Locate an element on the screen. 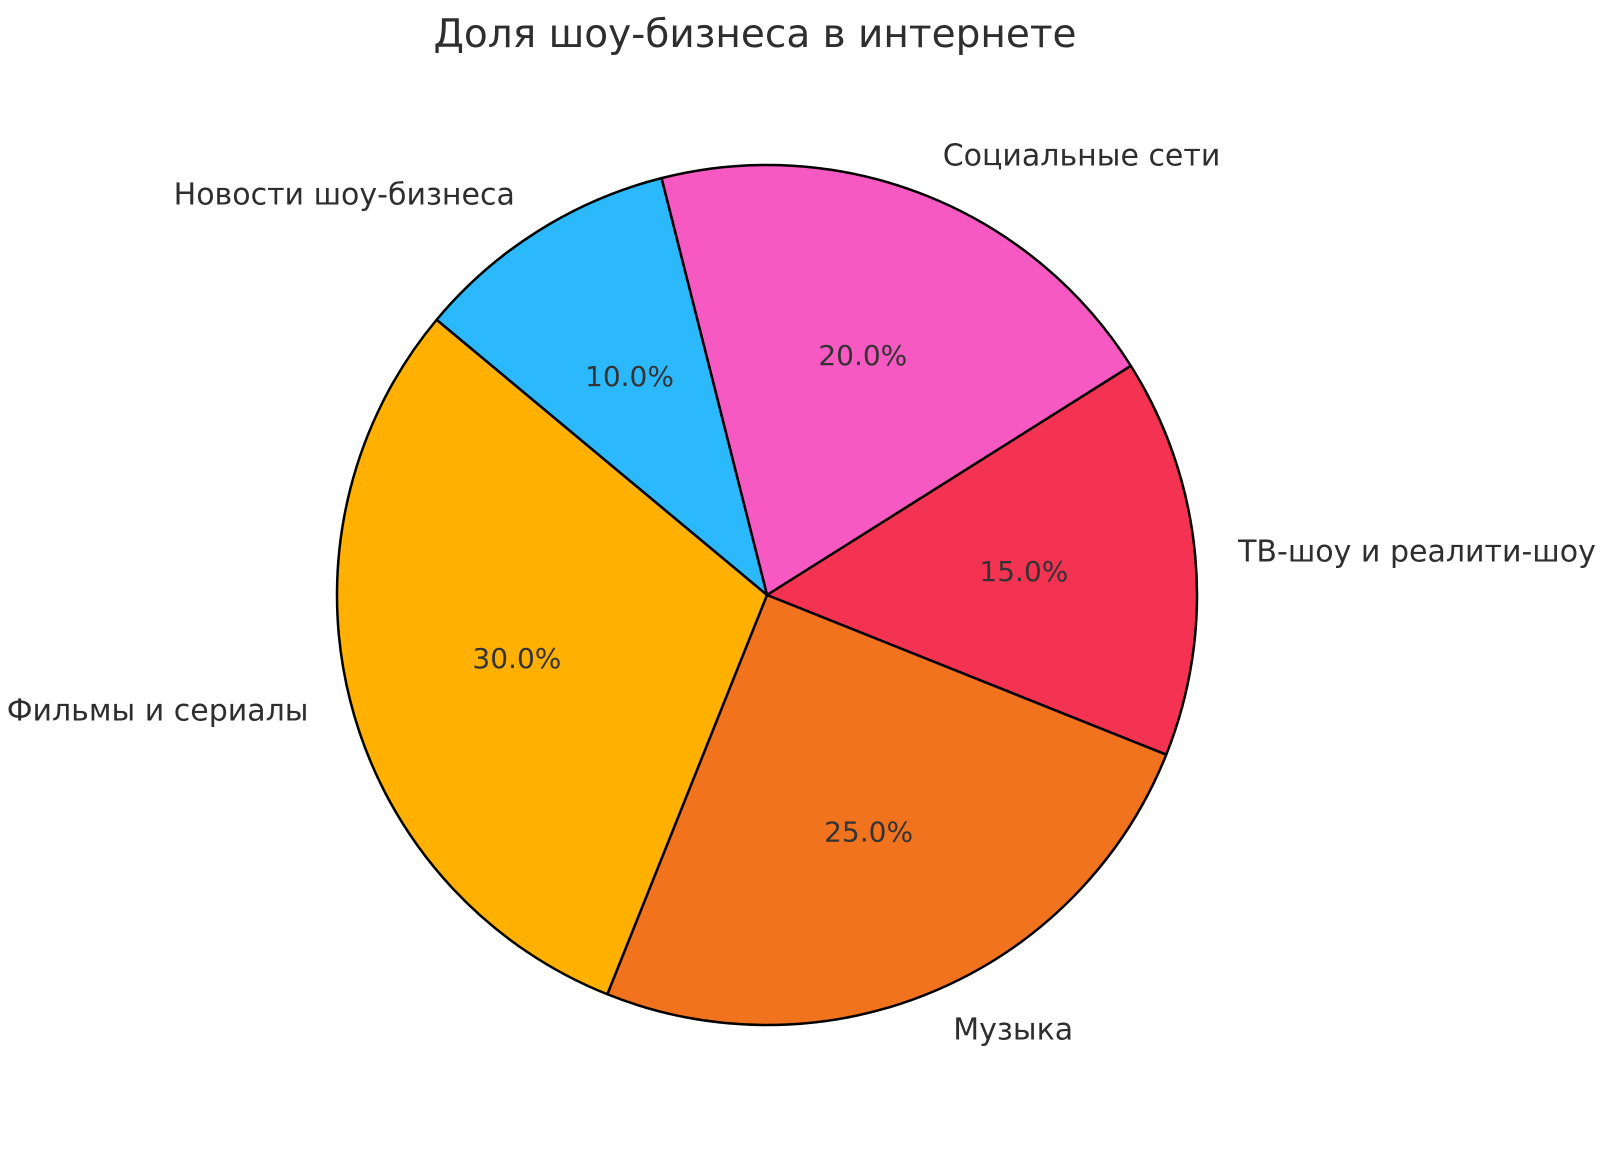 This screenshot has width=1600, height=1151. slice-label-0: Социальные сети is located at coordinates (1082, 155).